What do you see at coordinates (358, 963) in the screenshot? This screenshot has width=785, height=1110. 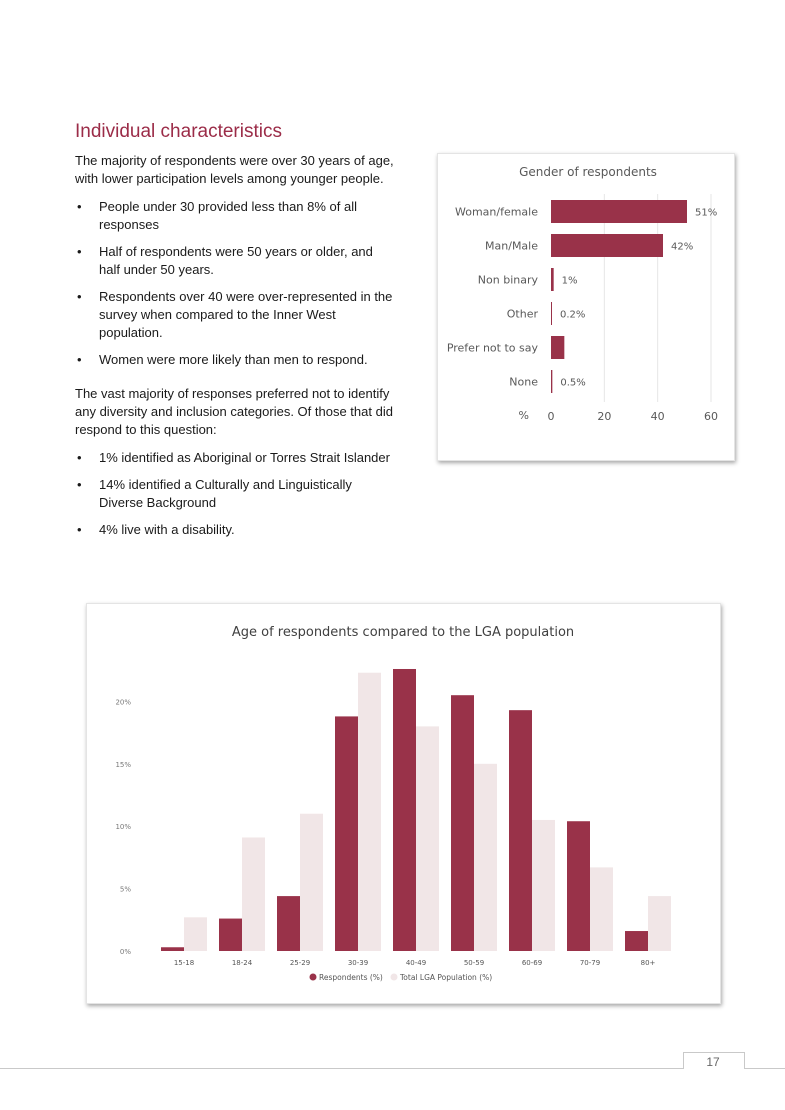 I see `age-category-label: 30-39` at bounding box center [358, 963].